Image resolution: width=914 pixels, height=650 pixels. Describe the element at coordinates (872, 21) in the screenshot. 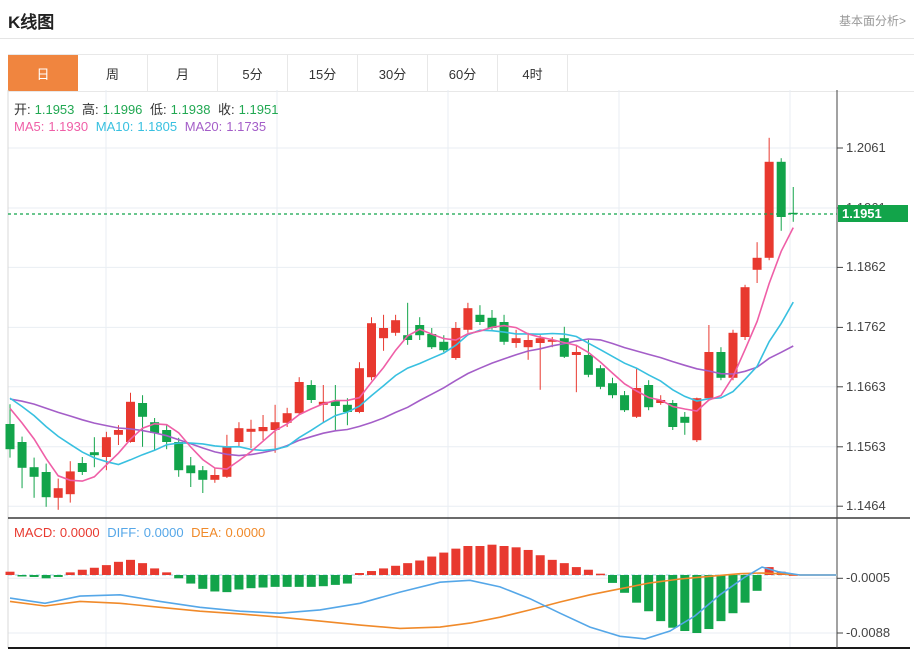

I see `fundamental-analysis-link: 基本面分析>` at that location.